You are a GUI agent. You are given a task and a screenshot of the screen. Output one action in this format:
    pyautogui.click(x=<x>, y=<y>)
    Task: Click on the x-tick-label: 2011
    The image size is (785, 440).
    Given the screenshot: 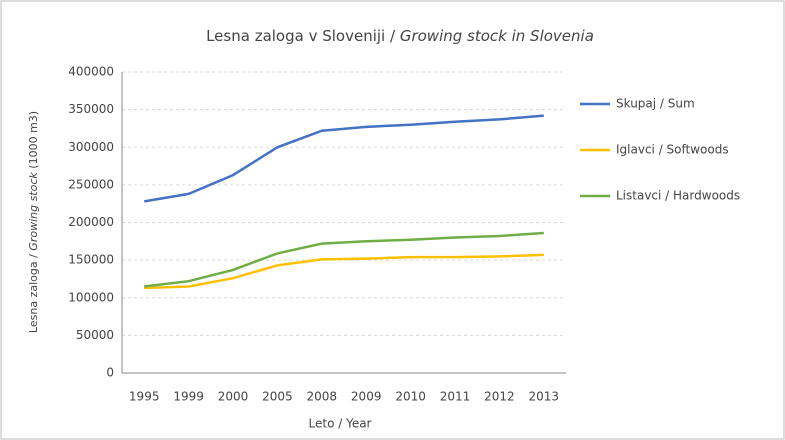 What is the action you would take?
    pyautogui.click(x=455, y=397)
    